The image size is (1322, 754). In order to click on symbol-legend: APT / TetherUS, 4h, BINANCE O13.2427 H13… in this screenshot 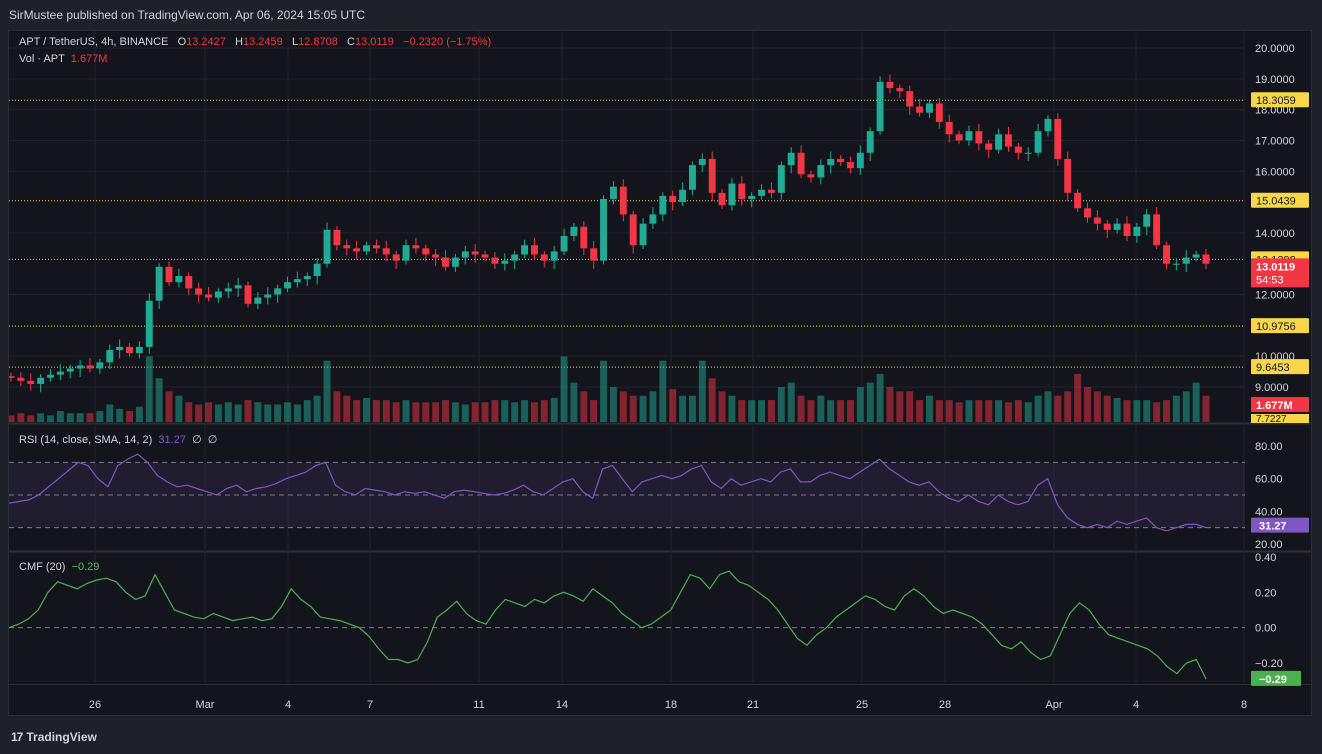, I will do `click(255, 42)`.